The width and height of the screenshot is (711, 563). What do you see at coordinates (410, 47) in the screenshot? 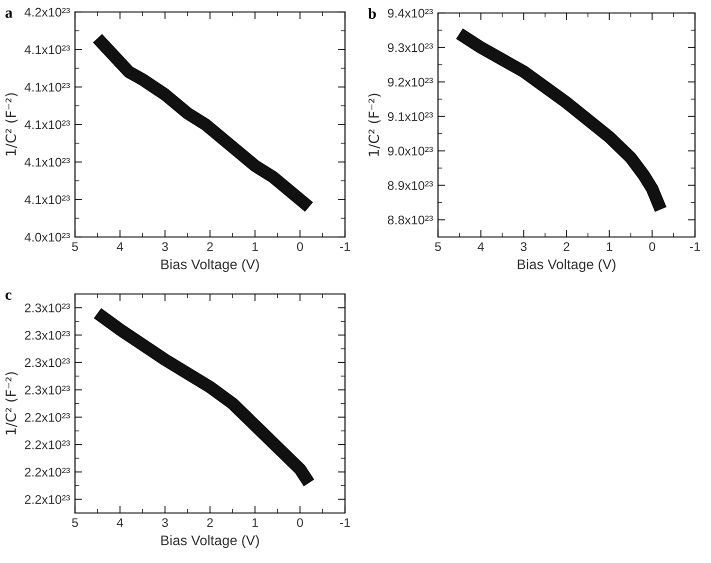
I see `y-tick-label: 9.3x10²³` at bounding box center [410, 47].